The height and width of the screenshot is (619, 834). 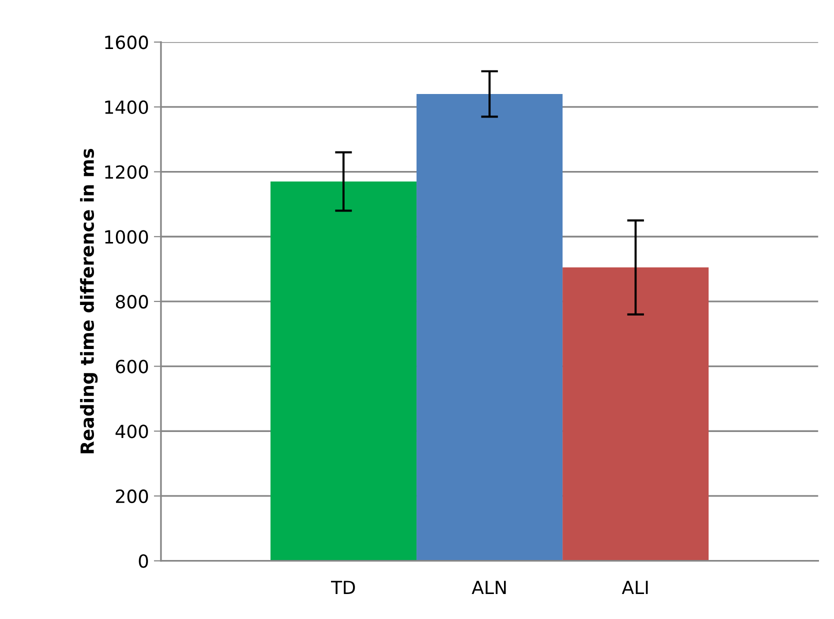 What do you see at coordinates (89, 301) in the screenshot?
I see `y-axis-title: Reading time difference in ms` at bounding box center [89, 301].